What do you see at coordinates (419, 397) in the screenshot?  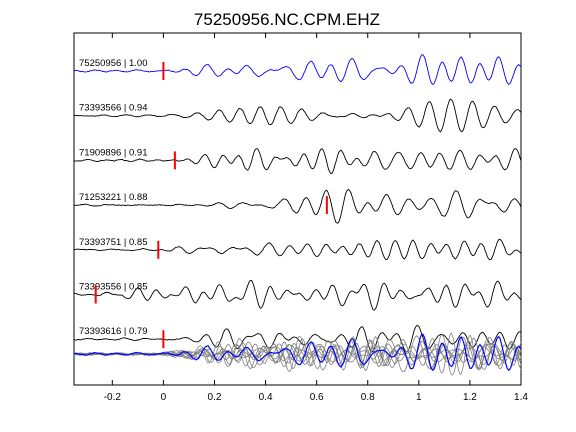 I see `x-tick-label: 1` at bounding box center [419, 397].